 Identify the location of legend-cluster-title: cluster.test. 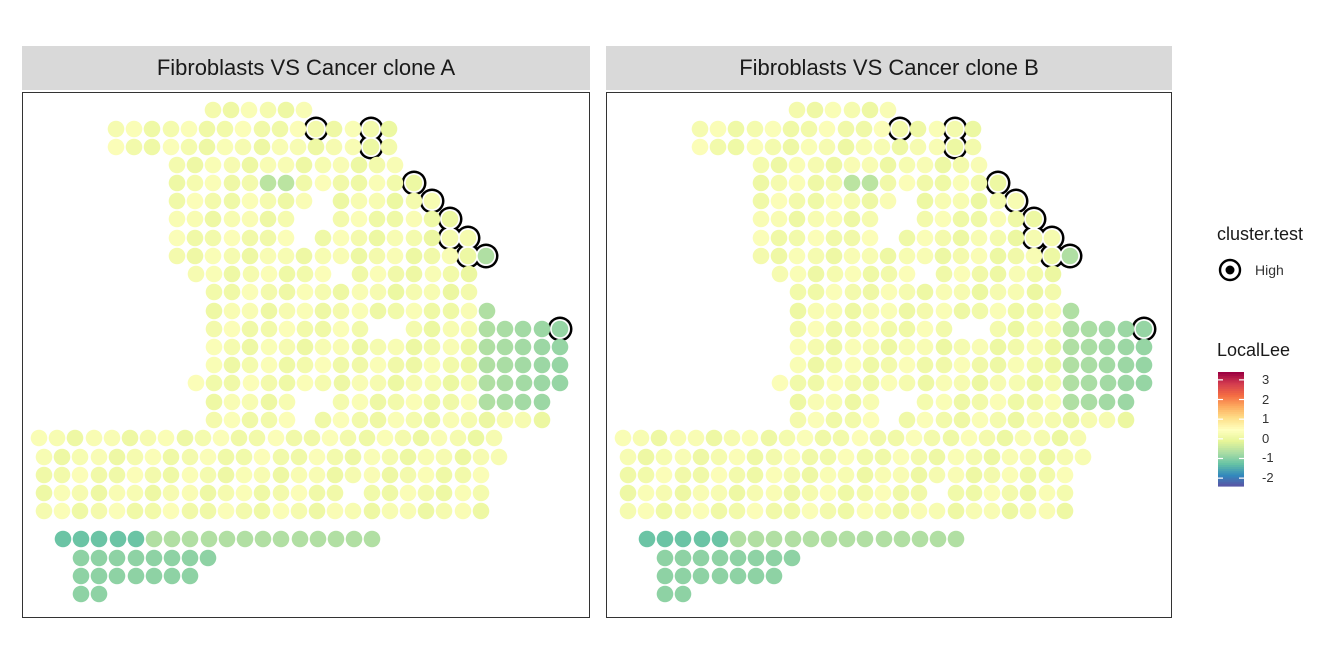
(1260, 234).